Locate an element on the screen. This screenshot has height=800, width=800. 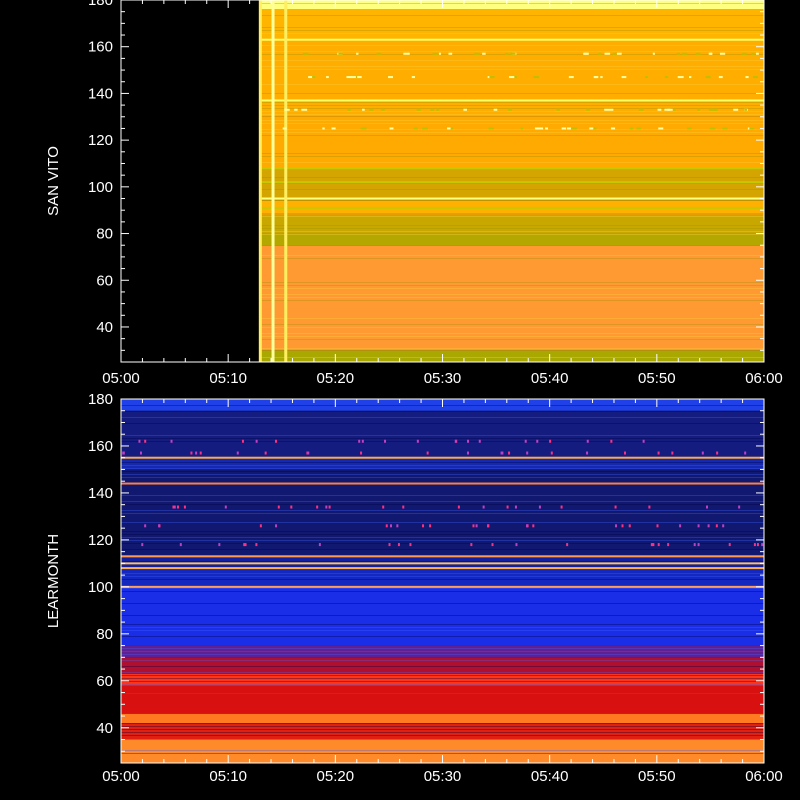
y-axis-title: LEARMONTH is located at coordinates (53, 581).